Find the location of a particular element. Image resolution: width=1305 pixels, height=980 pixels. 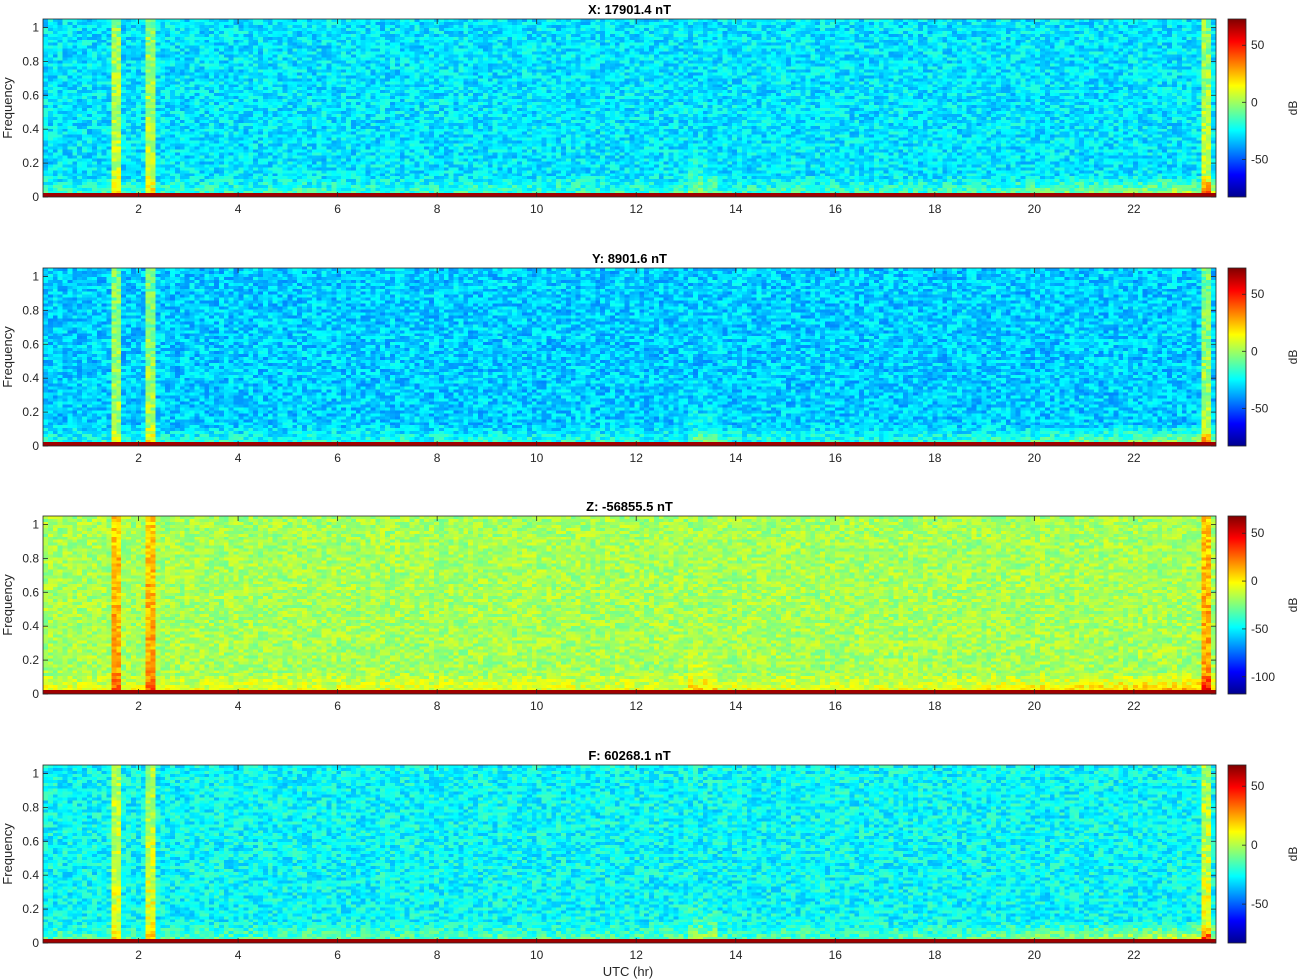

panel-title: Z: -56855.5 nT is located at coordinates (629, 506).